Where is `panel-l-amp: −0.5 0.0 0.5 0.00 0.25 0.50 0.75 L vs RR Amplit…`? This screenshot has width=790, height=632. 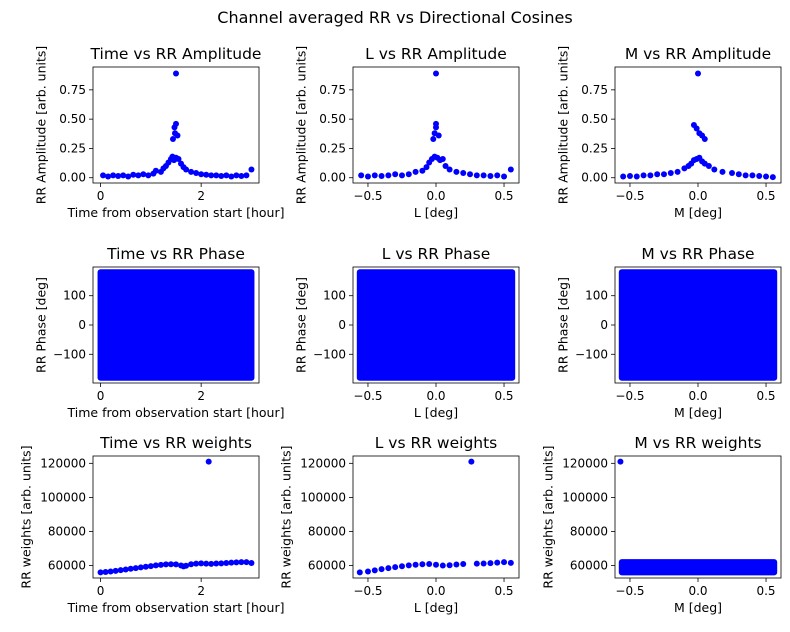
panel-l-amp: −0.5 0.0 0.5 0.00 0.25 0.50 0.75 L vs RR Amplit… is located at coordinates (406, 132).